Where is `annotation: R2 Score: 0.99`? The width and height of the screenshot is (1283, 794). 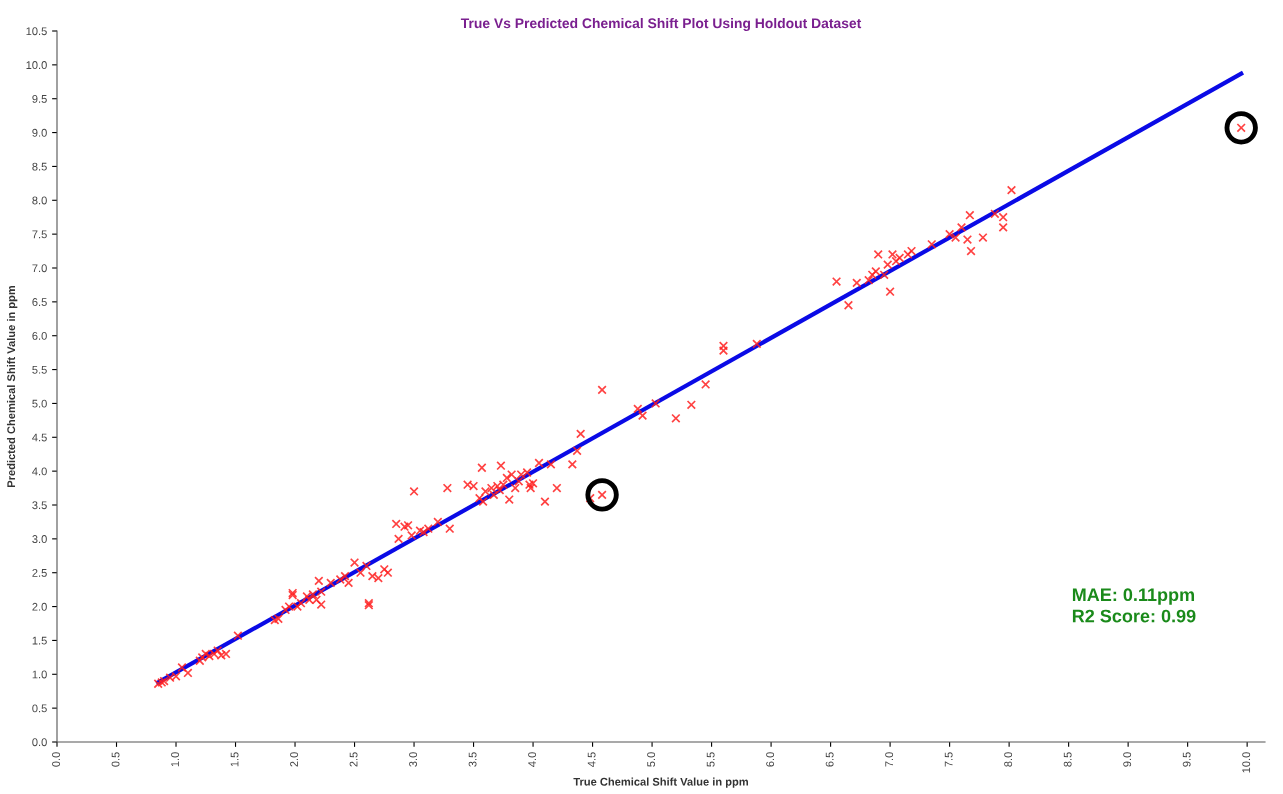
annotation: R2 Score: 0.99 is located at coordinates (1134, 616).